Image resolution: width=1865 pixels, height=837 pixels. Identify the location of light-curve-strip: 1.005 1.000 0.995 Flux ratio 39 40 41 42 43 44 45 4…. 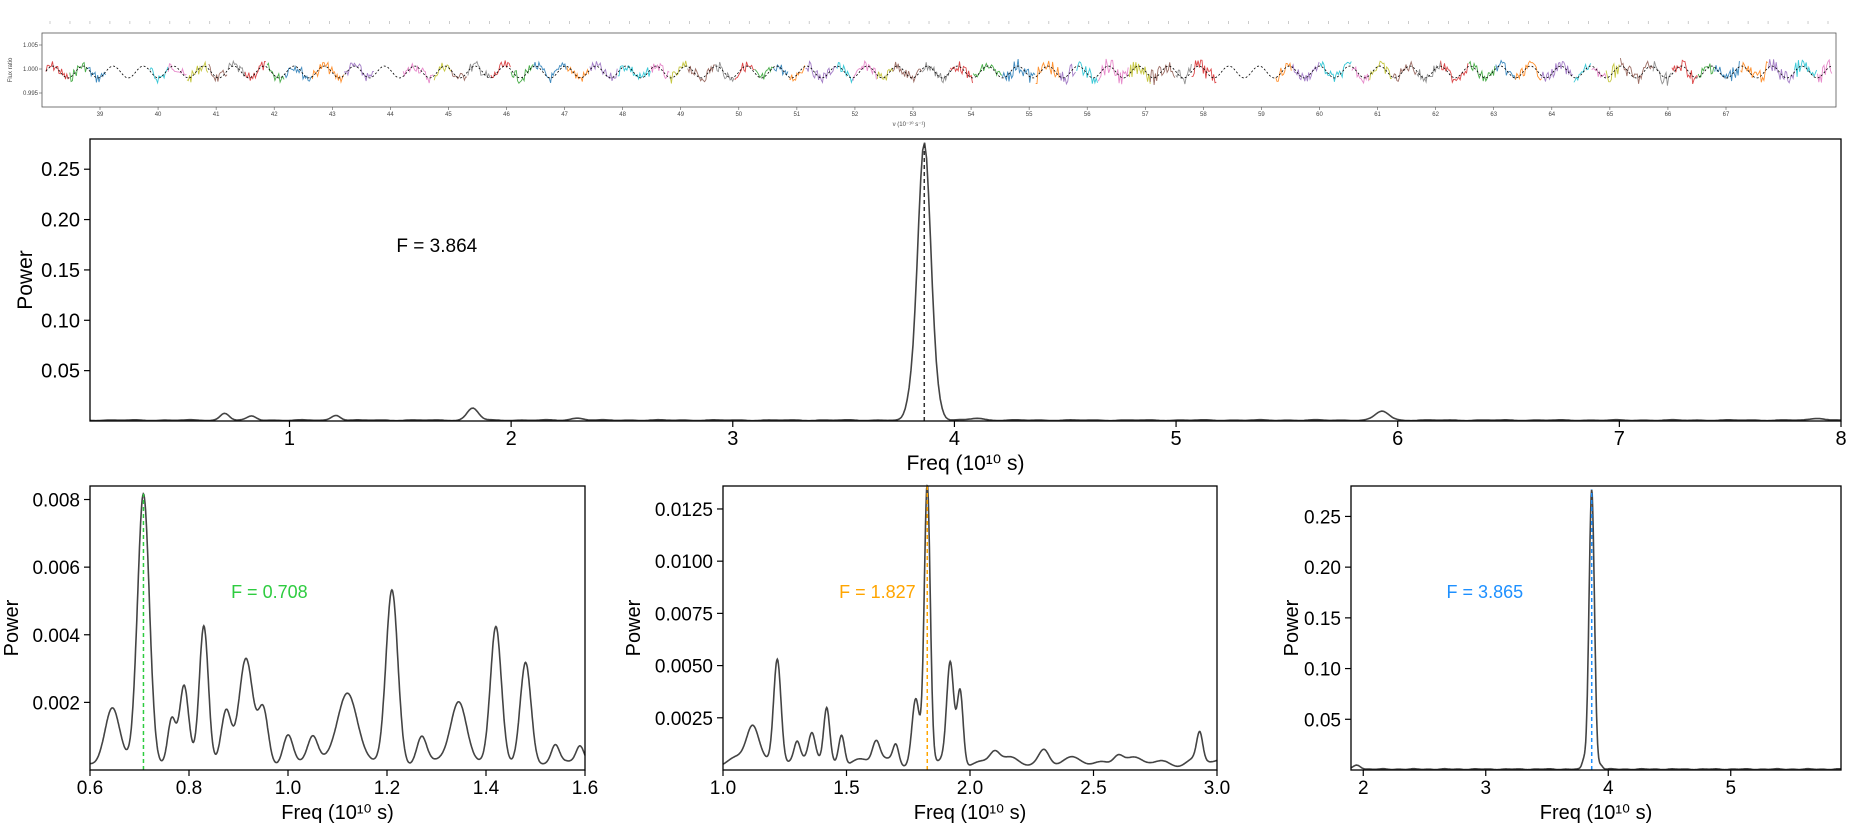
(922, 74).